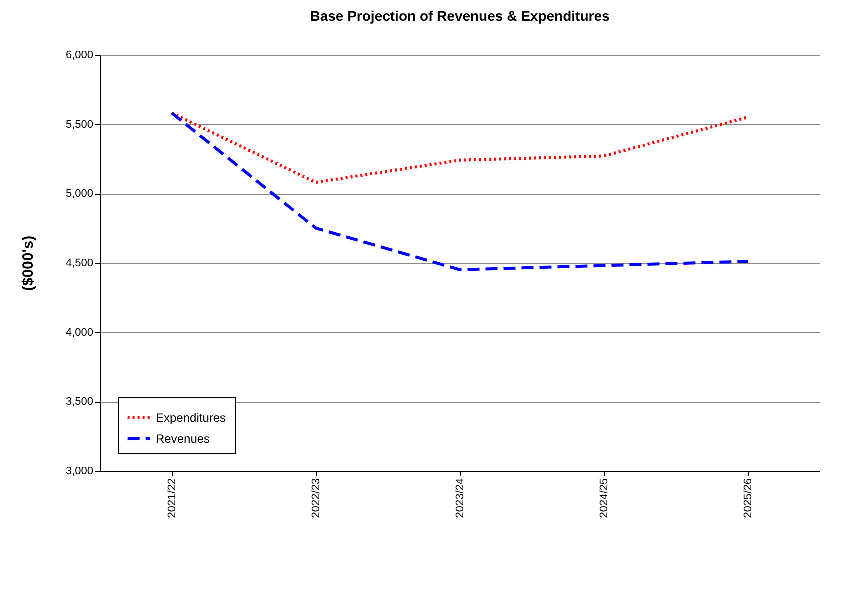 The width and height of the screenshot is (858, 592). What do you see at coordinates (80, 124) in the screenshot?
I see `y-tick-label: 5,500` at bounding box center [80, 124].